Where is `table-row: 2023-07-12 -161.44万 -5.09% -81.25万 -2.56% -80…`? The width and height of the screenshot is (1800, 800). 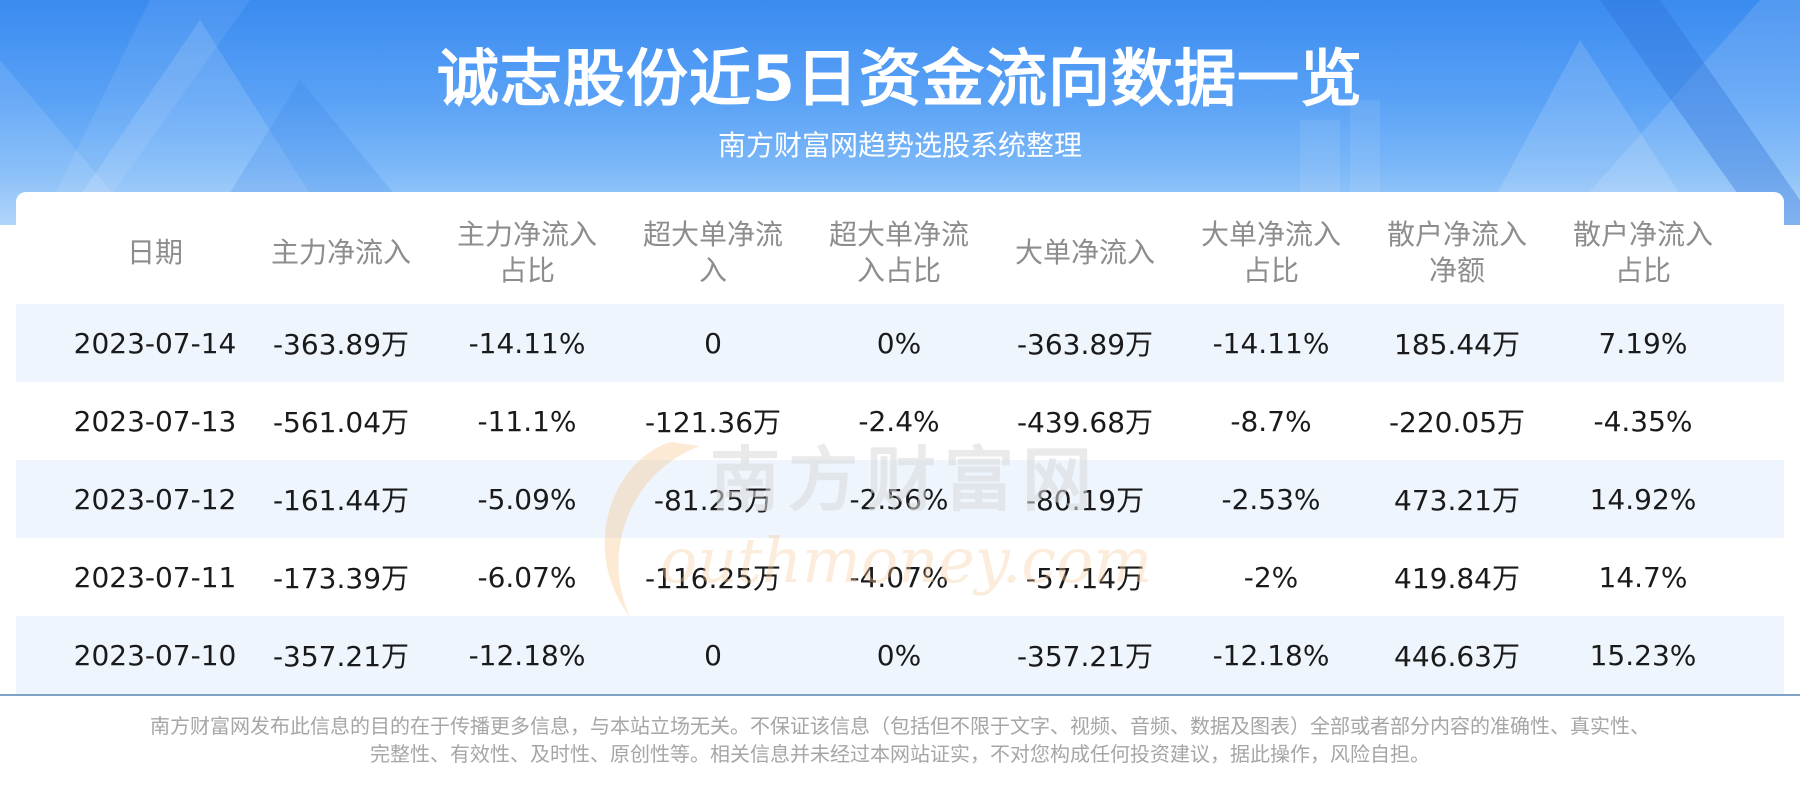 table-row: 2023-07-12 -161.44万 -5.09% -81.25万 -2.56% -80… is located at coordinates (900, 499).